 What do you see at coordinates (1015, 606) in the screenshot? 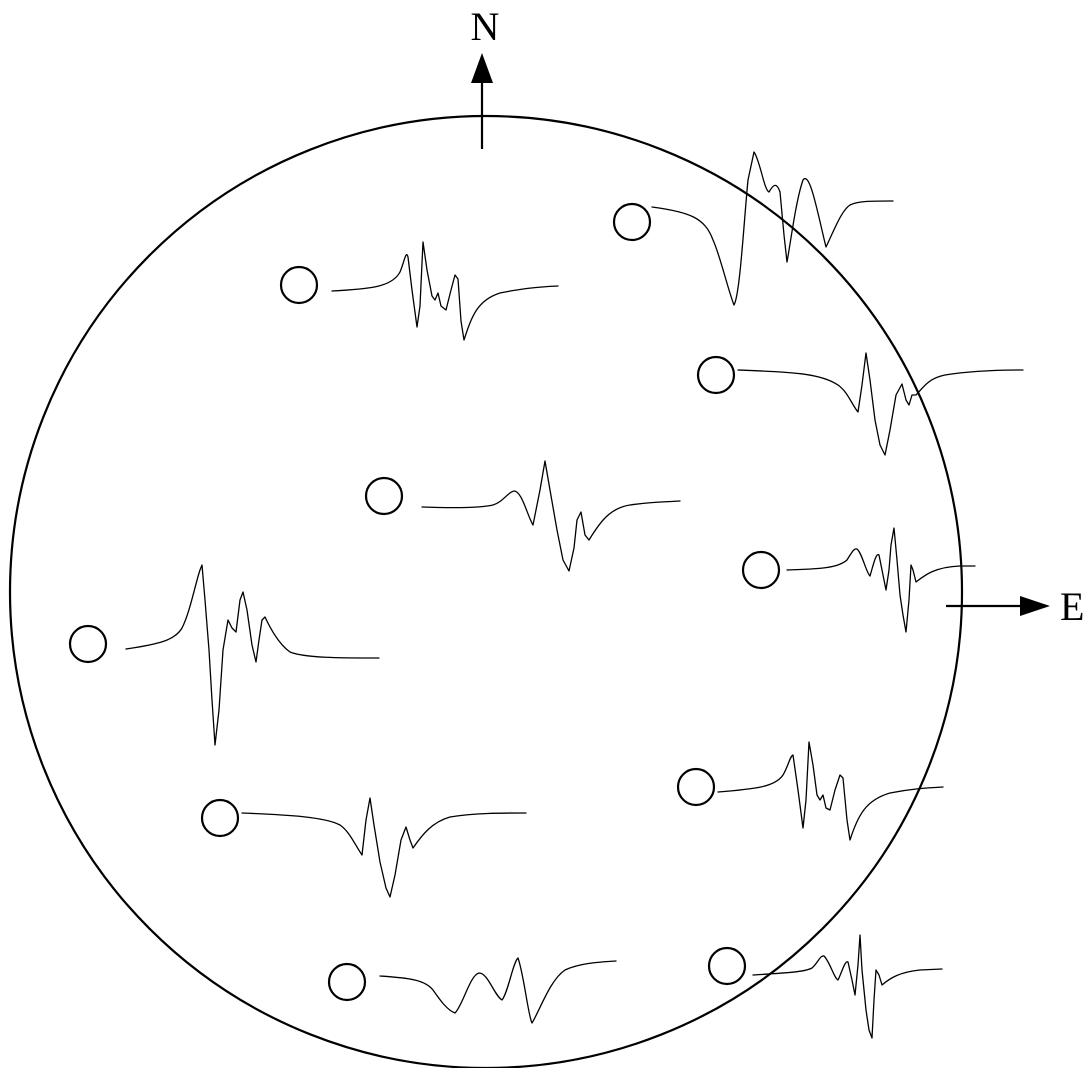
I see `east-arrow: E` at bounding box center [1015, 606].